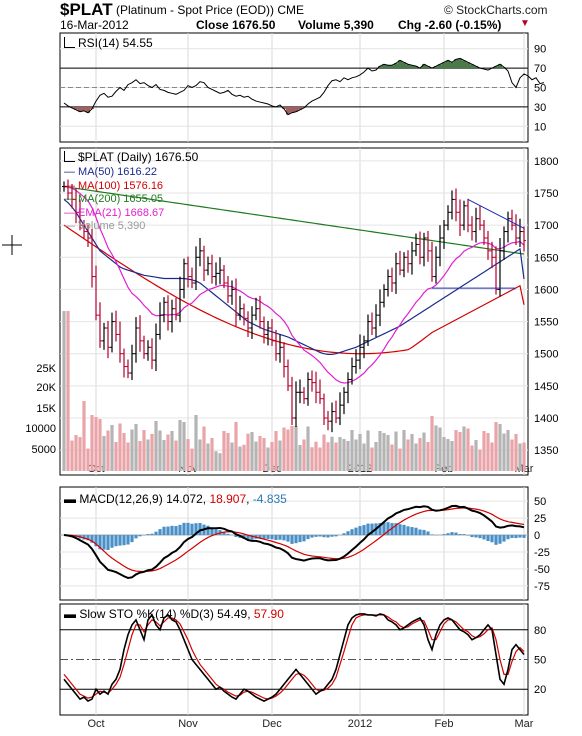 The width and height of the screenshot is (582, 736). What do you see at coordinates (175, 499) in the screenshot?
I see `macd-title: ▬ MACD(12,26,9) 14.072, 18.907, -4.835` at bounding box center [175, 499].